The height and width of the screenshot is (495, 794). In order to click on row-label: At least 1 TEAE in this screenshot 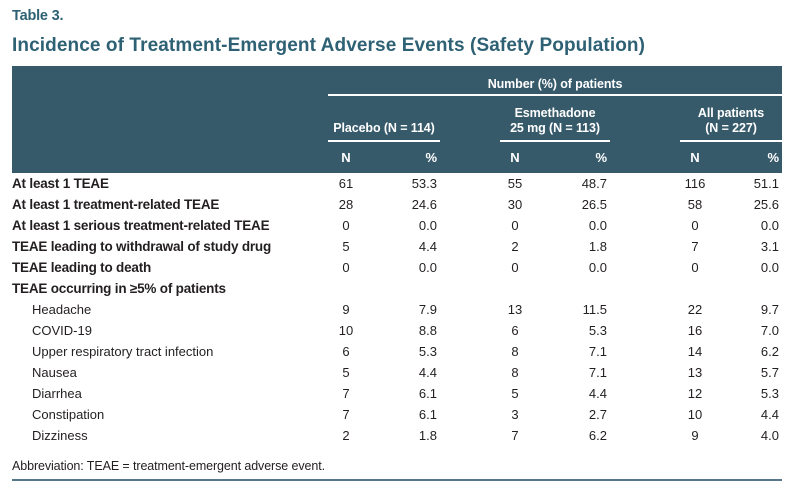, I will do `click(60, 183)`.